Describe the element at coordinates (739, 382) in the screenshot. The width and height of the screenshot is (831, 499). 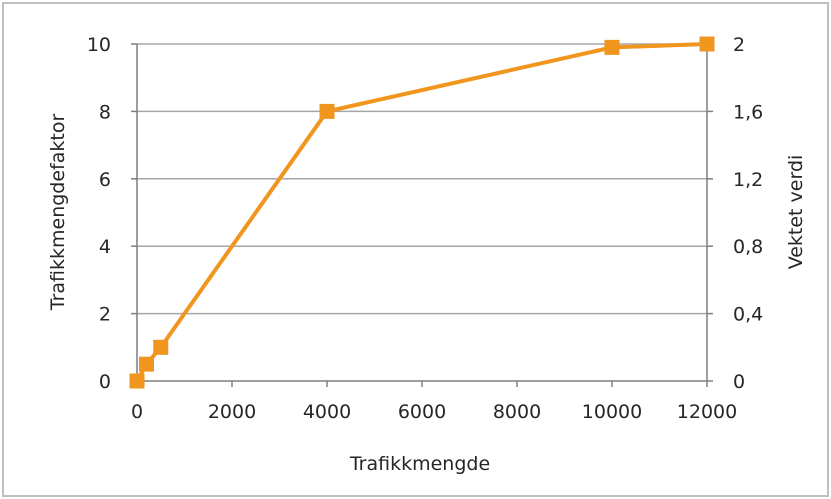
I see `secondary-y-tick-label: 0` at that location.